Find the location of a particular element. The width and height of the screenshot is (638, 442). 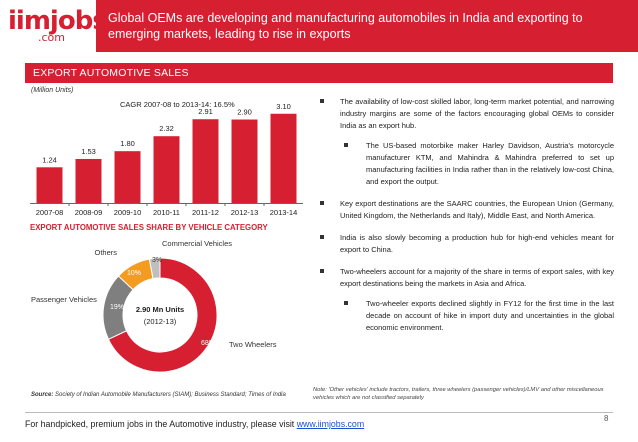

slice-percent-label: 10% is located at coordinates (134, 273).